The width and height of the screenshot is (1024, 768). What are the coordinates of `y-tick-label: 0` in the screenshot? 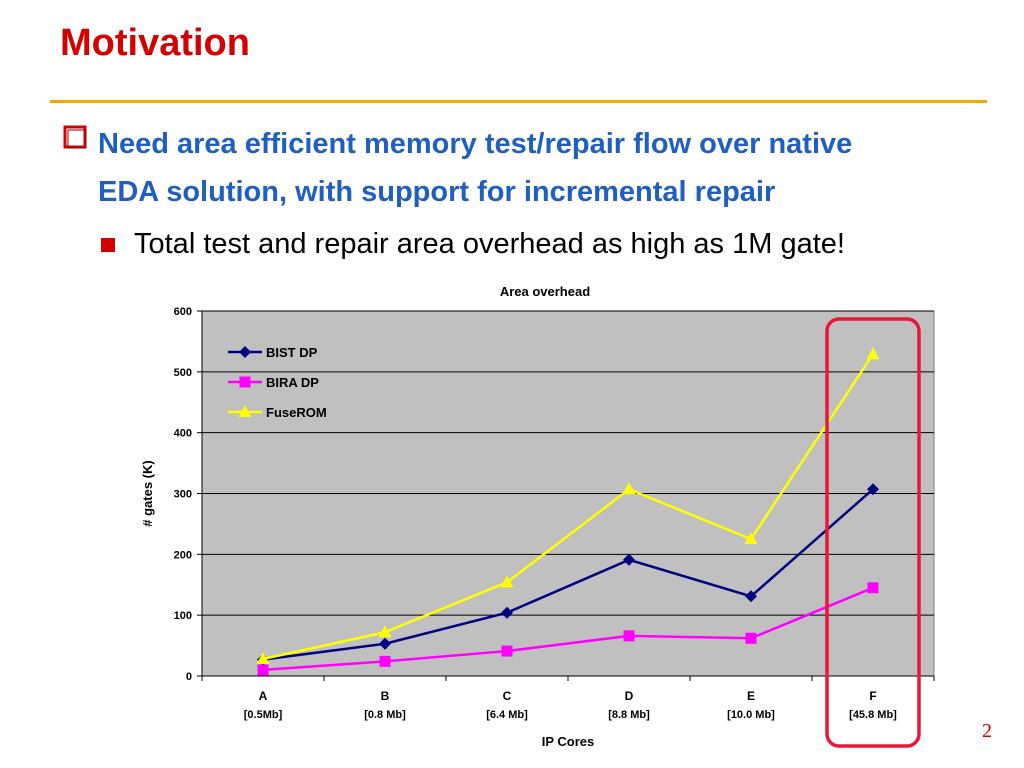 It's located at (189, 677).